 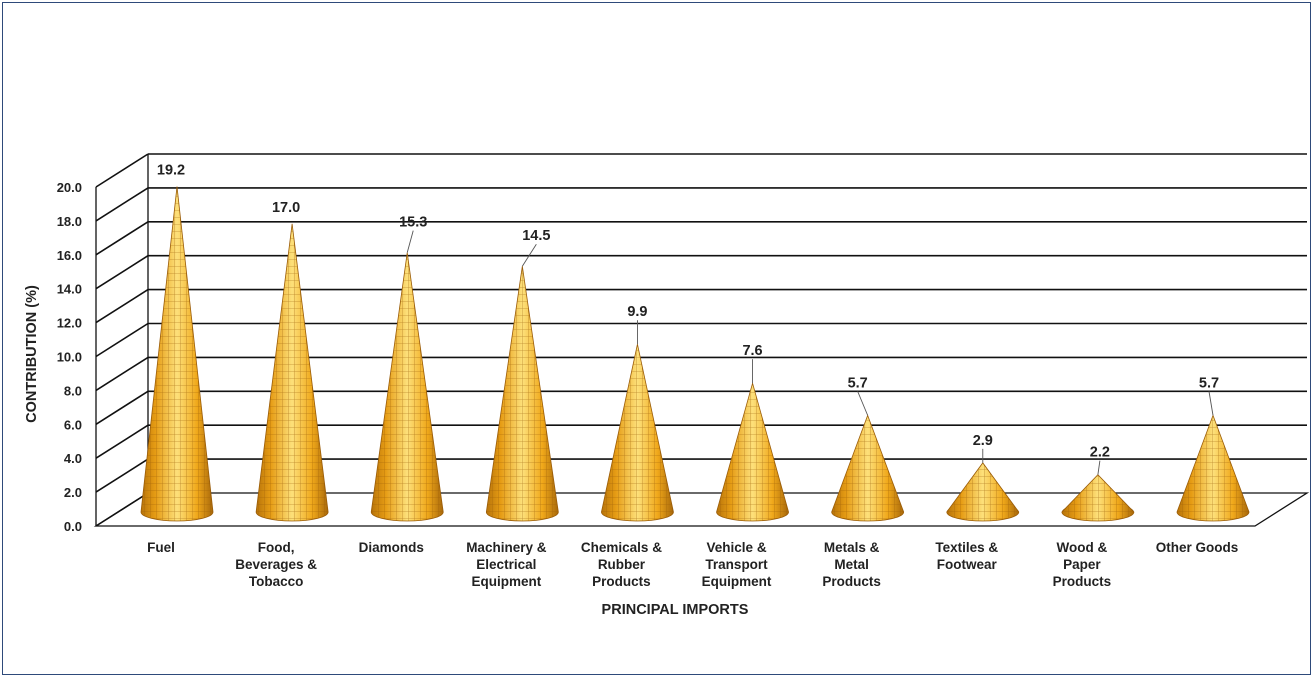 I want to click on y-tick-label: 14.0, so click(x=69, y=289).